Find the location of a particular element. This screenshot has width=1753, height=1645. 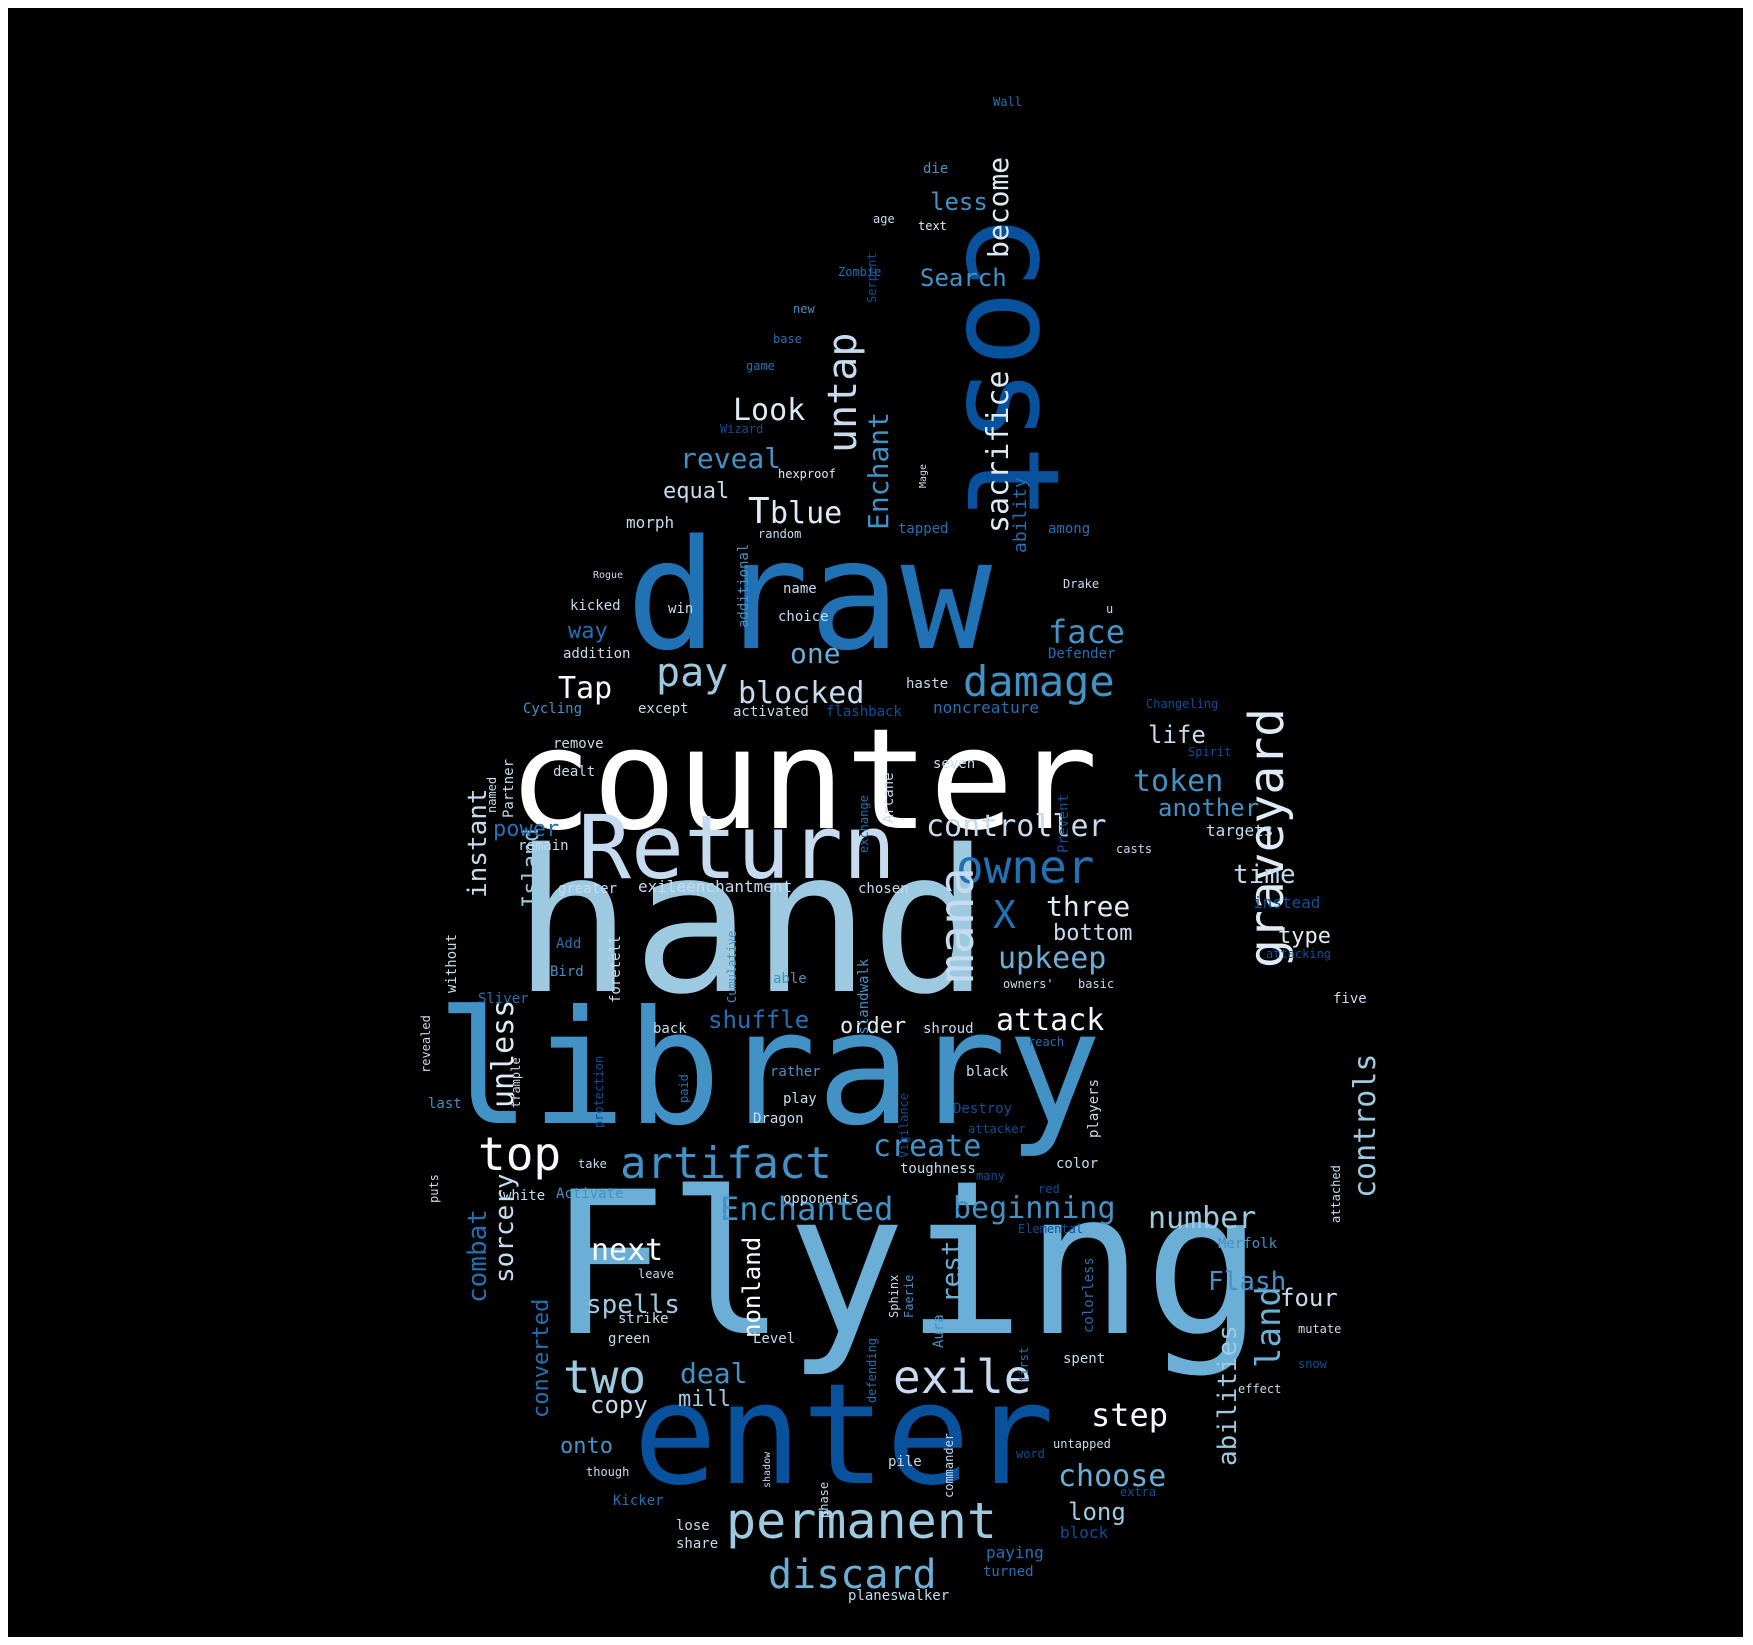

word-hexproof: hexproof is located at coordinates (807, 474).